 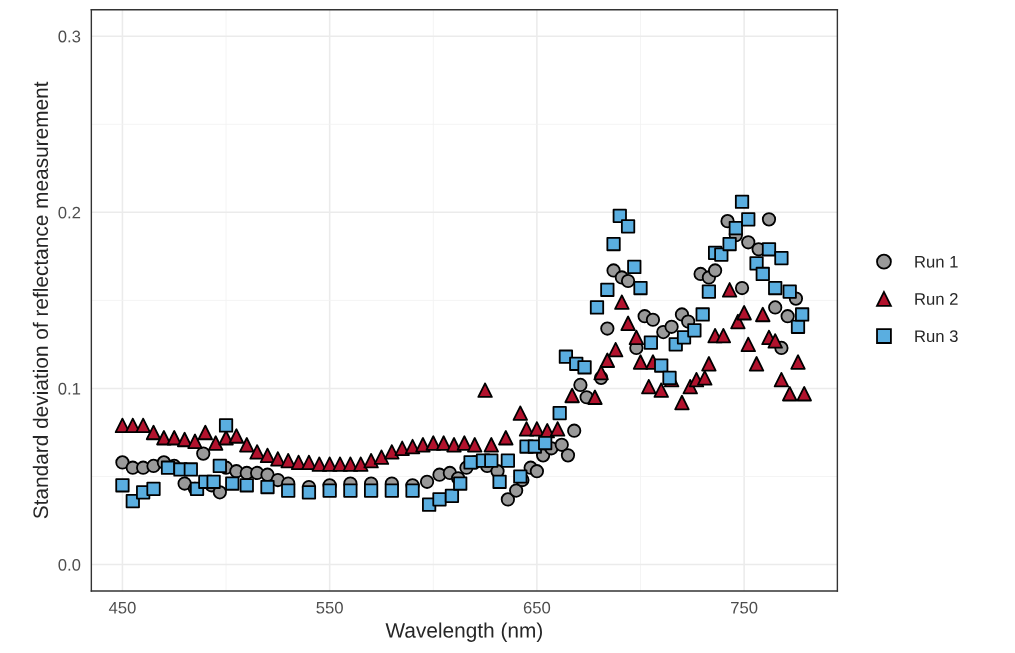 What do you see at coordinates (40, 300) in the screenshot?
I see `y-axis-title: Standard deviation of reflectance measurement` at bounding box center [40, 300].